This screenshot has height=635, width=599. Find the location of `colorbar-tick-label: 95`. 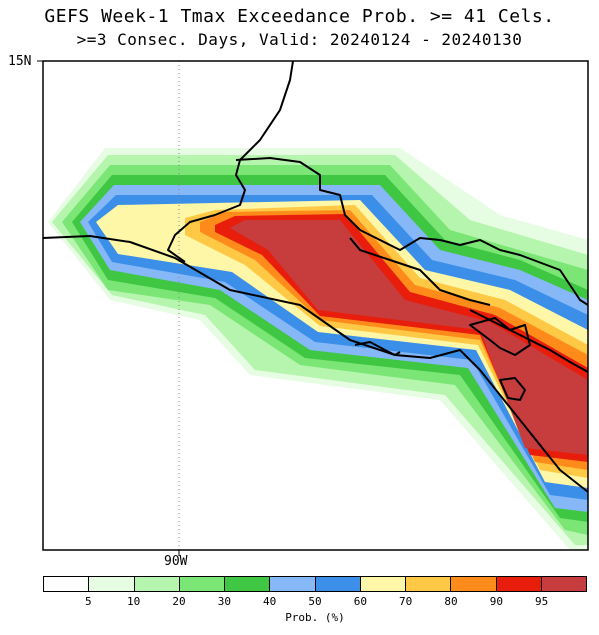

colorbar-tick-label: 95 is located at coordinates (542, 601).